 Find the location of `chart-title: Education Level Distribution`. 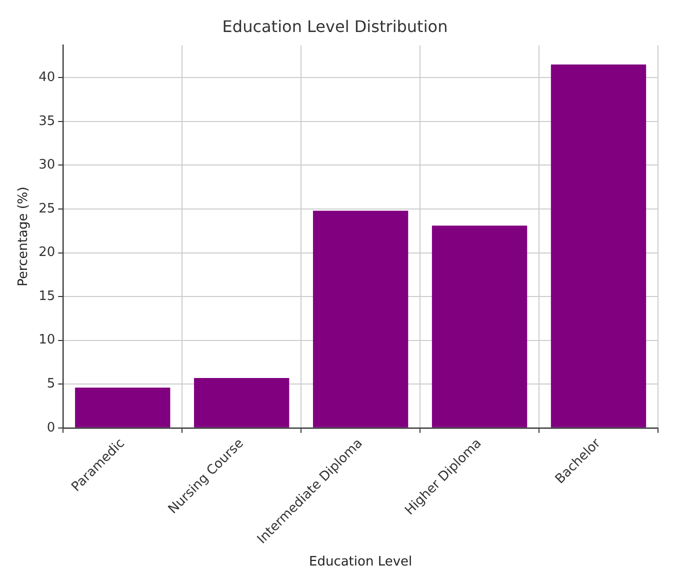

chart-title: Education Level Distribution is located at coordinates (335, 26).